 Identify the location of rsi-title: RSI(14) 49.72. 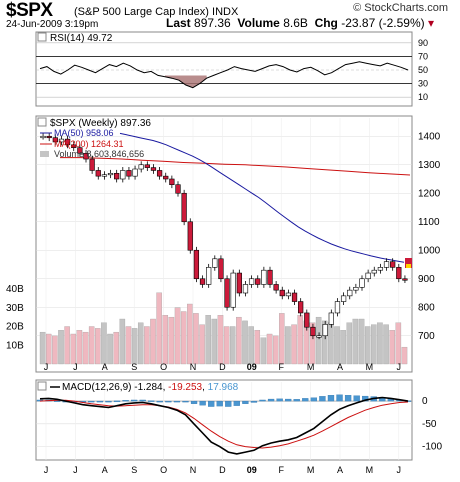
(81, 38).